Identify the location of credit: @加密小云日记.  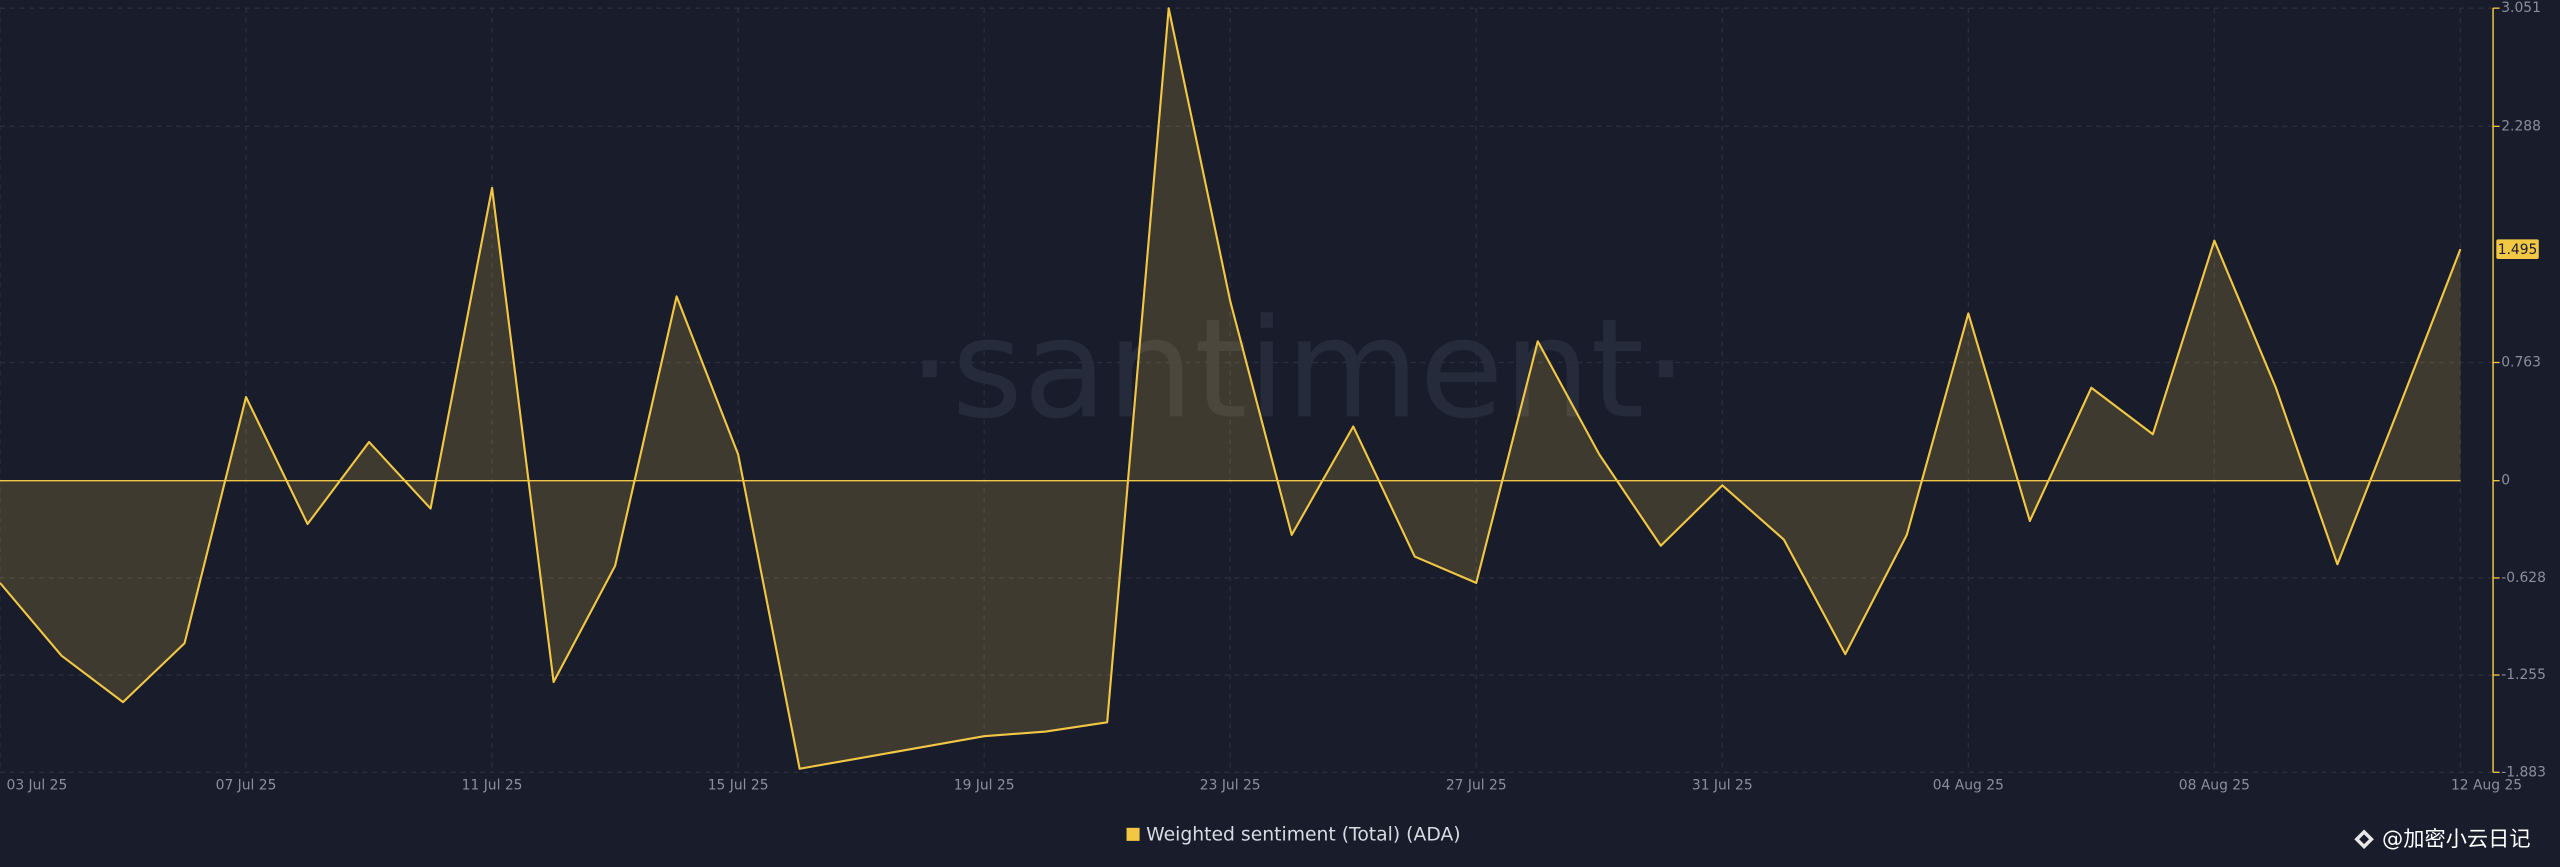
(2442, 839).